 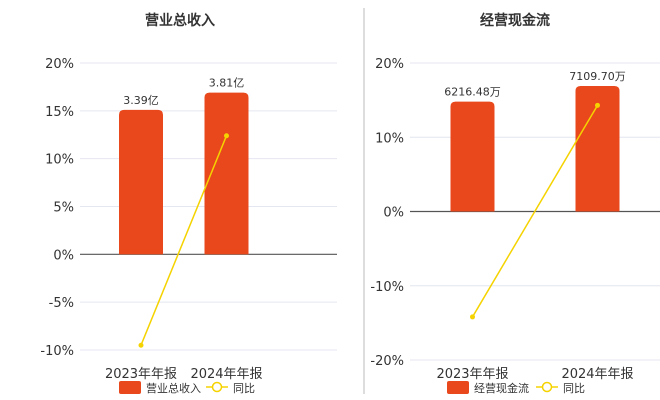 I want to click on chart-title: 营业总收入, so click(x=180, y=20).